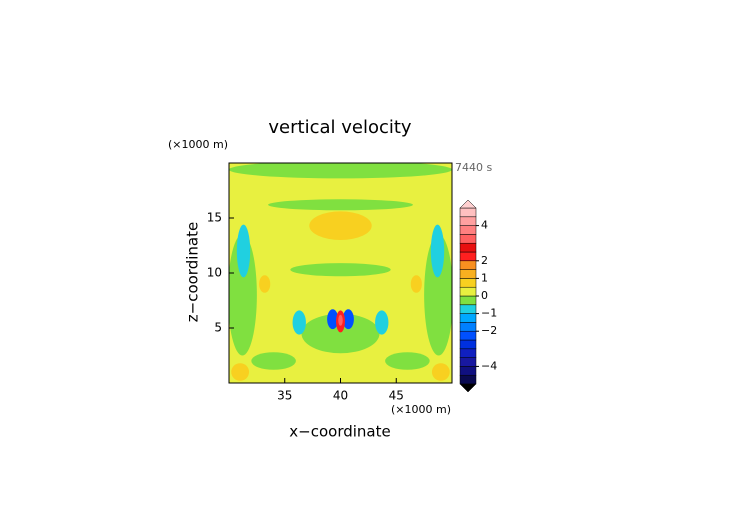 The width and height of the screenshot is (752, 532). I want to click on y-tick-label: 5, so click(218, 328).